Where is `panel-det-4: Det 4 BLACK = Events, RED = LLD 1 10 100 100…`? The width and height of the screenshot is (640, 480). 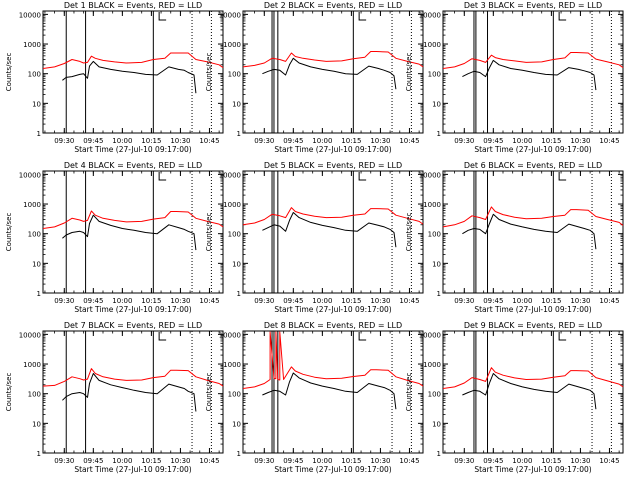
panel-det-4: Det 4 BLACK = Events, RED = LLD 1 10 100 100… is located at coordinates (114, 237).